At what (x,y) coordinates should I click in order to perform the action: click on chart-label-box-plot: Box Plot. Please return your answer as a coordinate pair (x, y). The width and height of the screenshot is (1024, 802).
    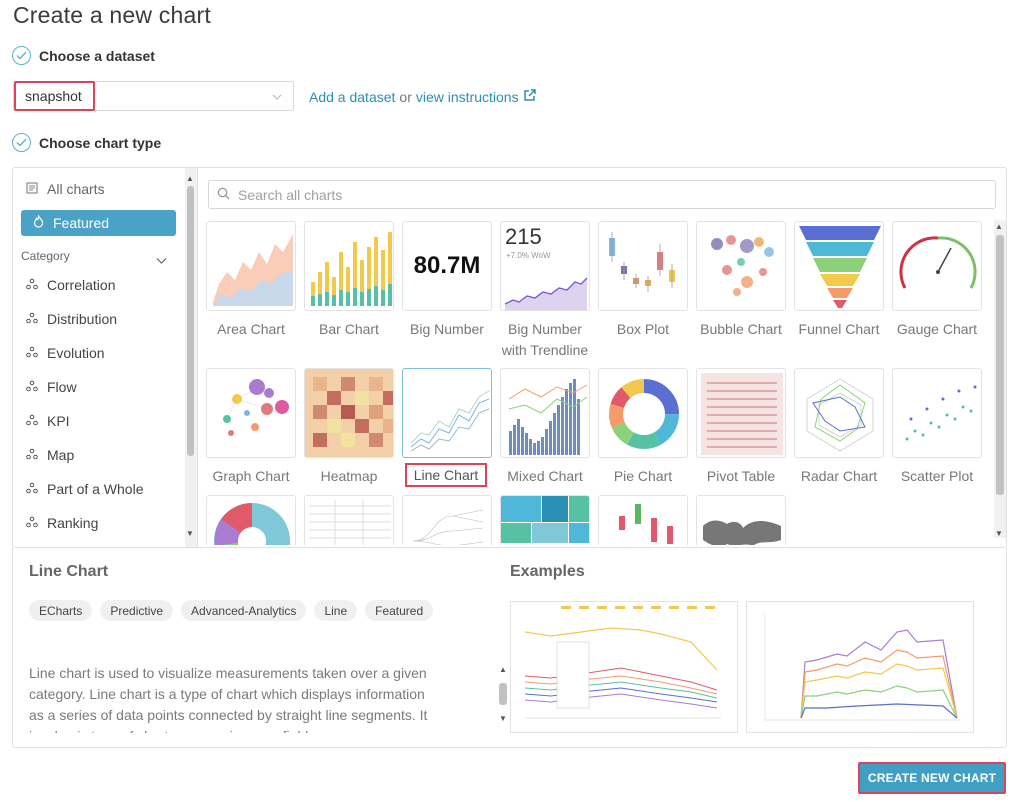
    Looking at the image, I should click on (643, 329).